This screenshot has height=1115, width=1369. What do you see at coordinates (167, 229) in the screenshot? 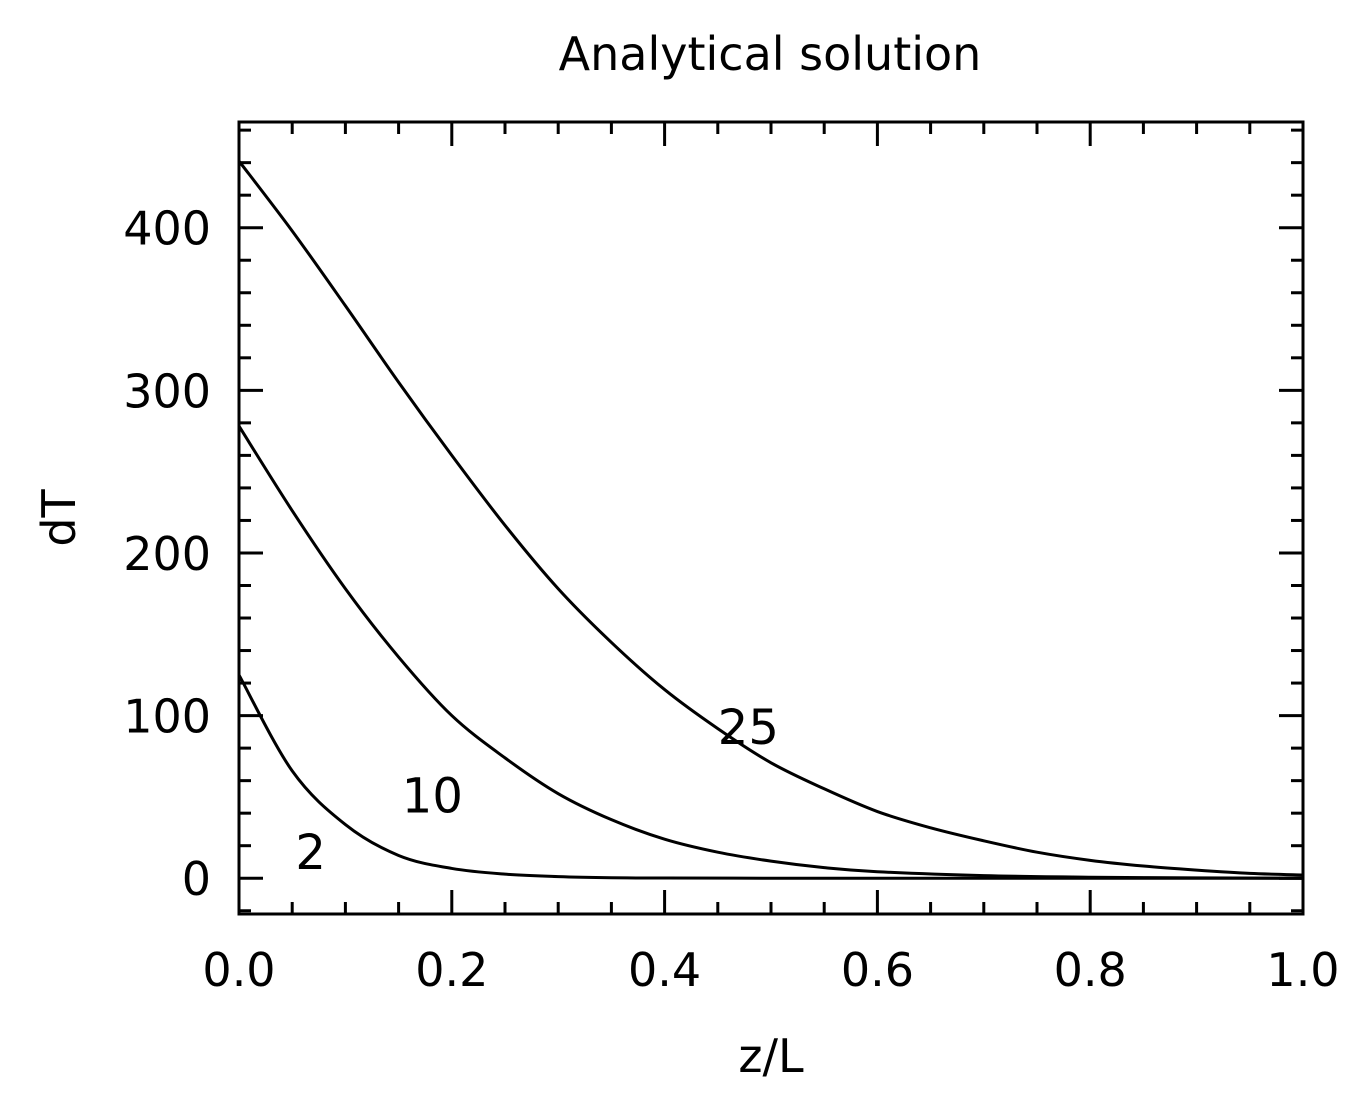
I see `y-tick-label: 400` at bounding box center [167, 229].